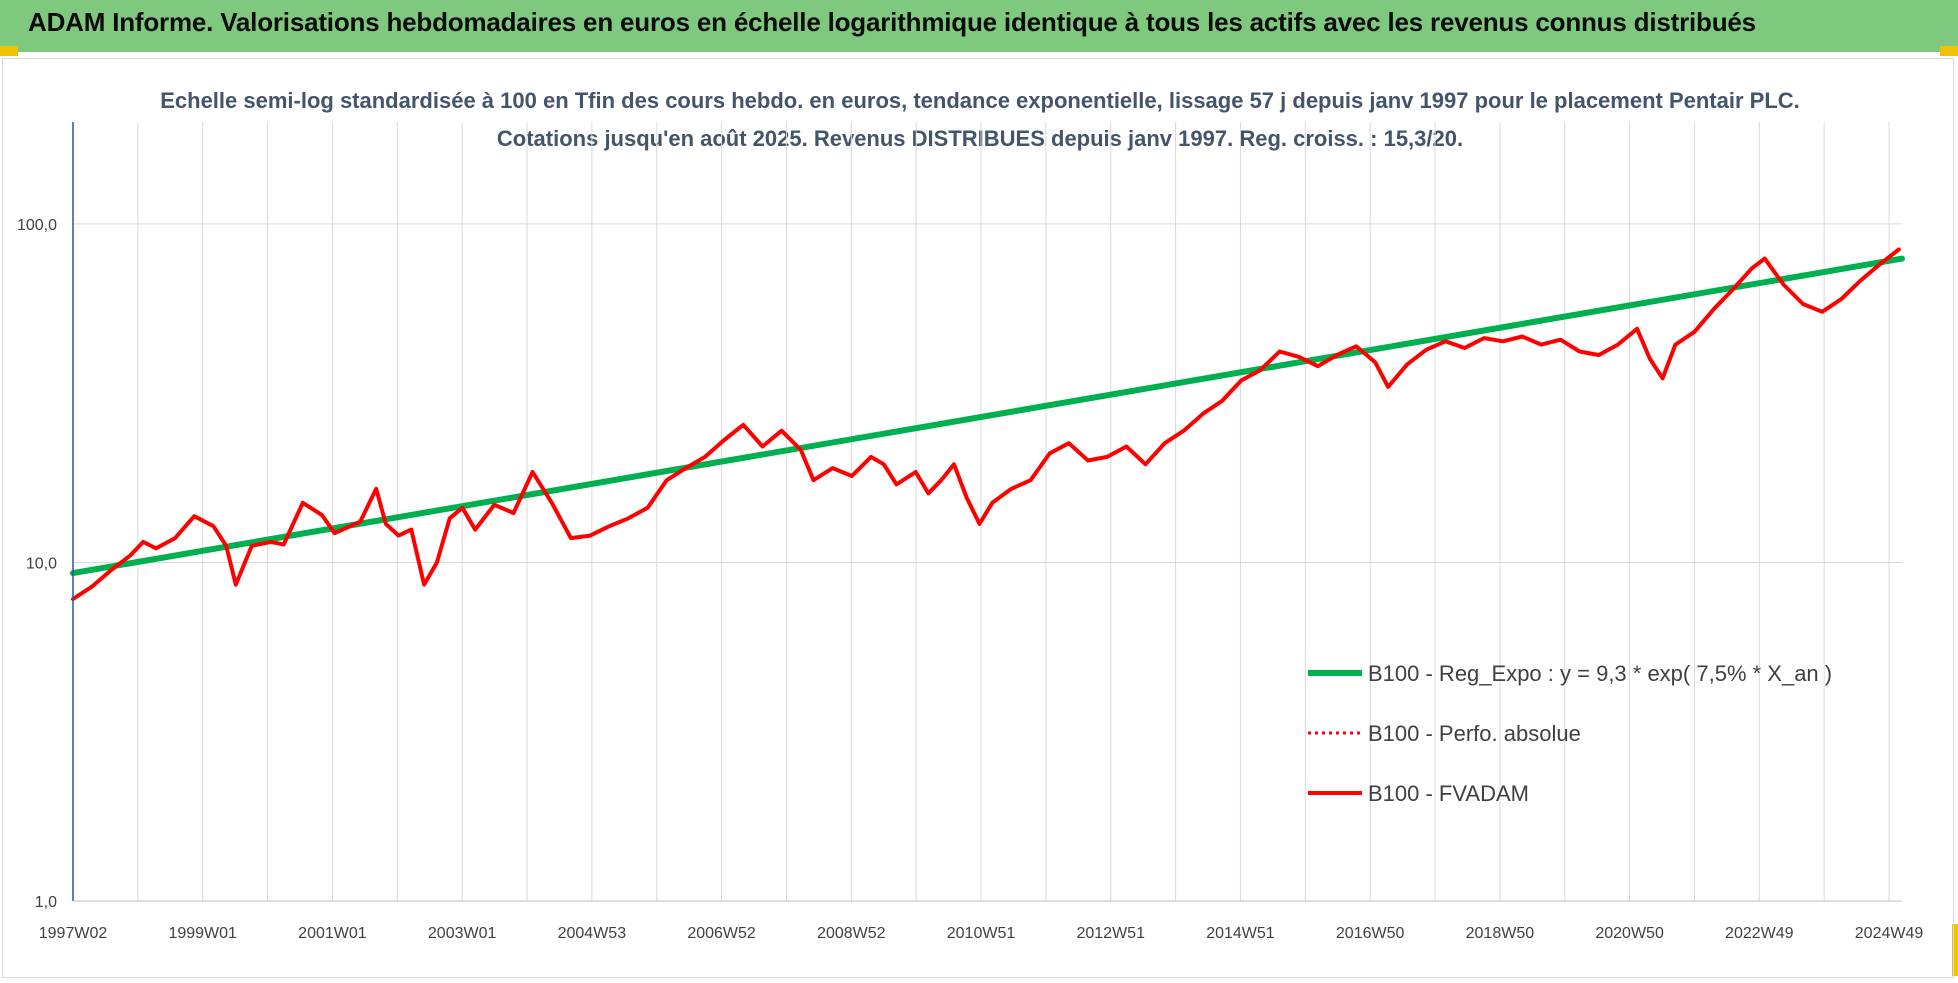 The image size is (1958, 983). What do you see at coordinates (73, 933) in the screenshot?
I see `x-tick-label: 1997W02` at bounding box center [73, 933].